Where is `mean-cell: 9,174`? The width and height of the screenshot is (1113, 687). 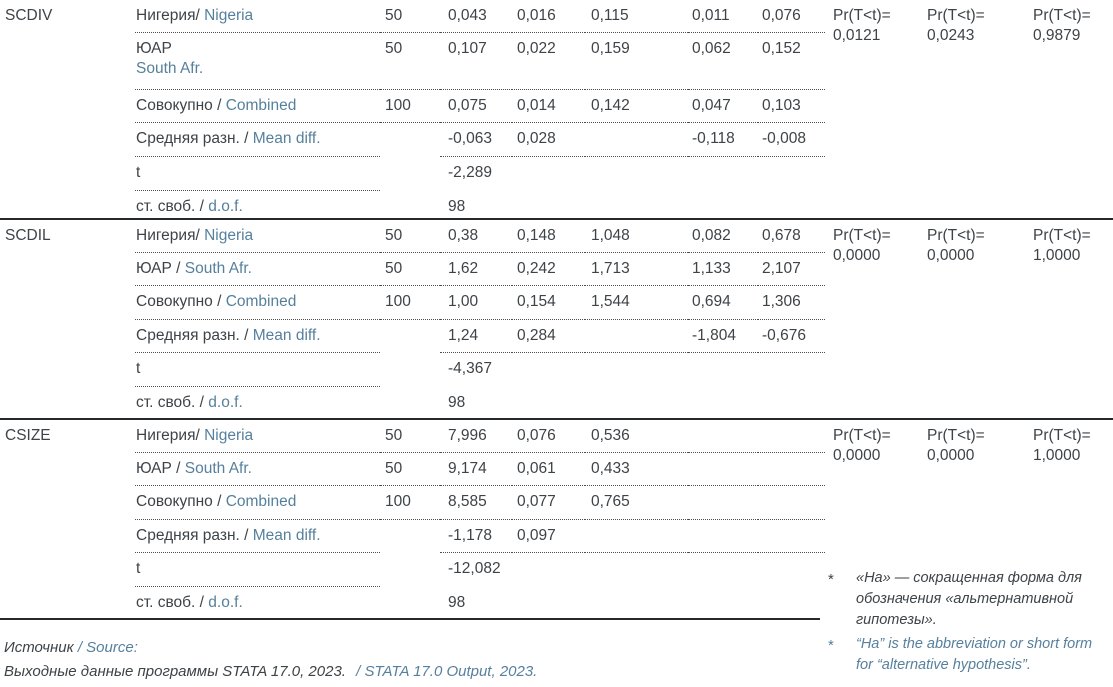
mean-cell: 9,174 is located at coordinates (476, 469).